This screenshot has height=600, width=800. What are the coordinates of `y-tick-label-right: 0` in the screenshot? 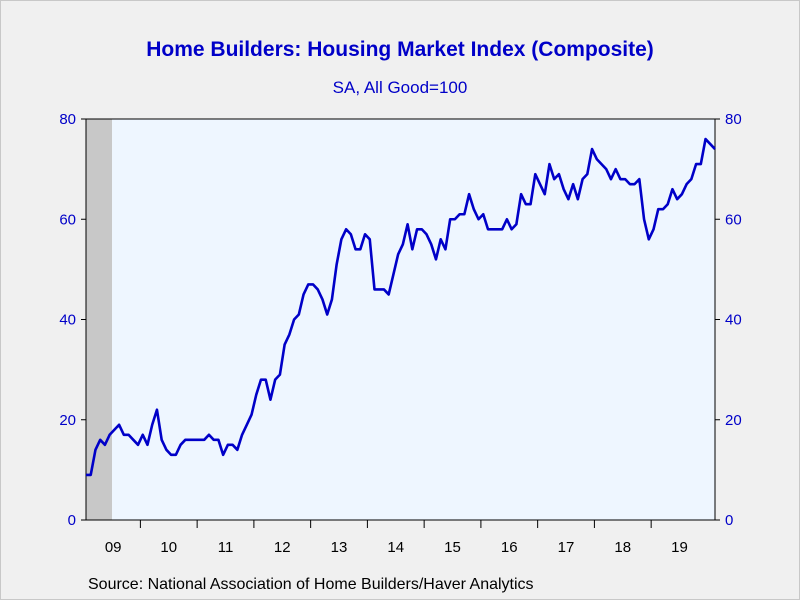 It's located at (729, 520).